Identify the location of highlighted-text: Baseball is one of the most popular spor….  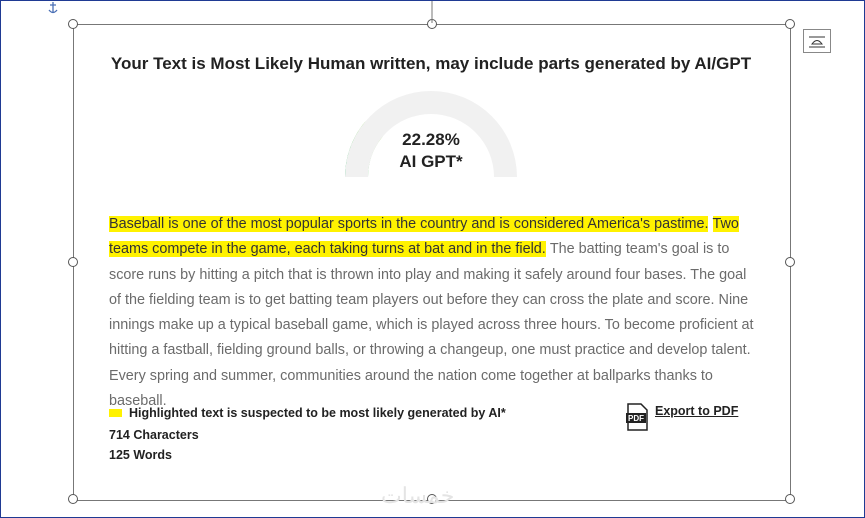
(409, 224).